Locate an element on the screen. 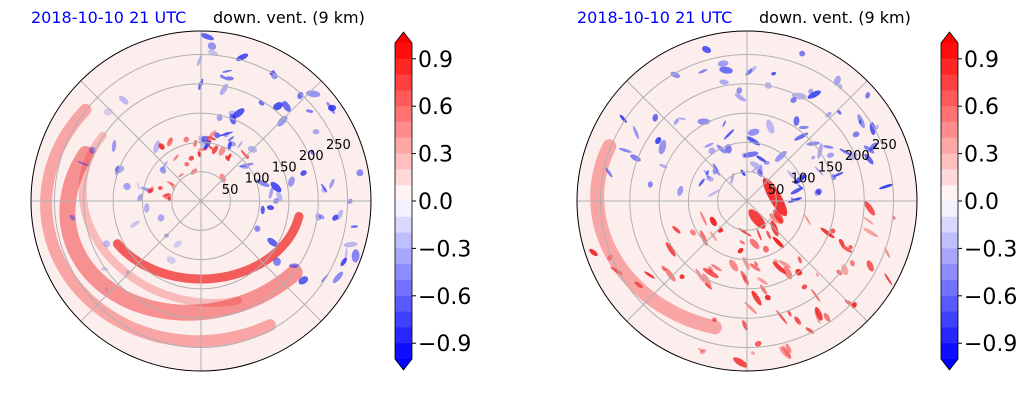  colorbar-outline is located at coordinates (949, 201).